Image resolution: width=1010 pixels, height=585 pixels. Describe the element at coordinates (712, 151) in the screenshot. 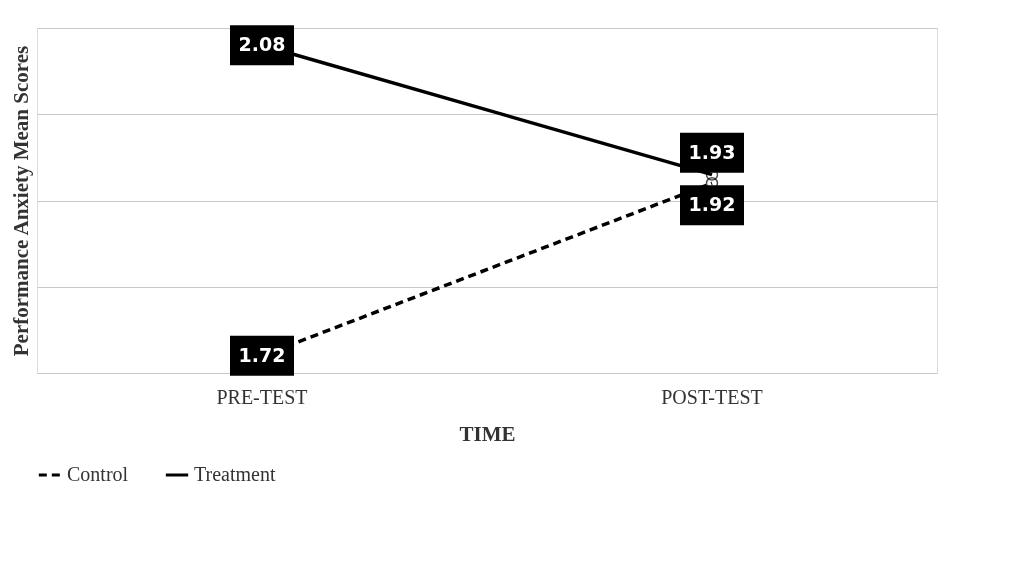

I see `data-label: 1.93` at that location.